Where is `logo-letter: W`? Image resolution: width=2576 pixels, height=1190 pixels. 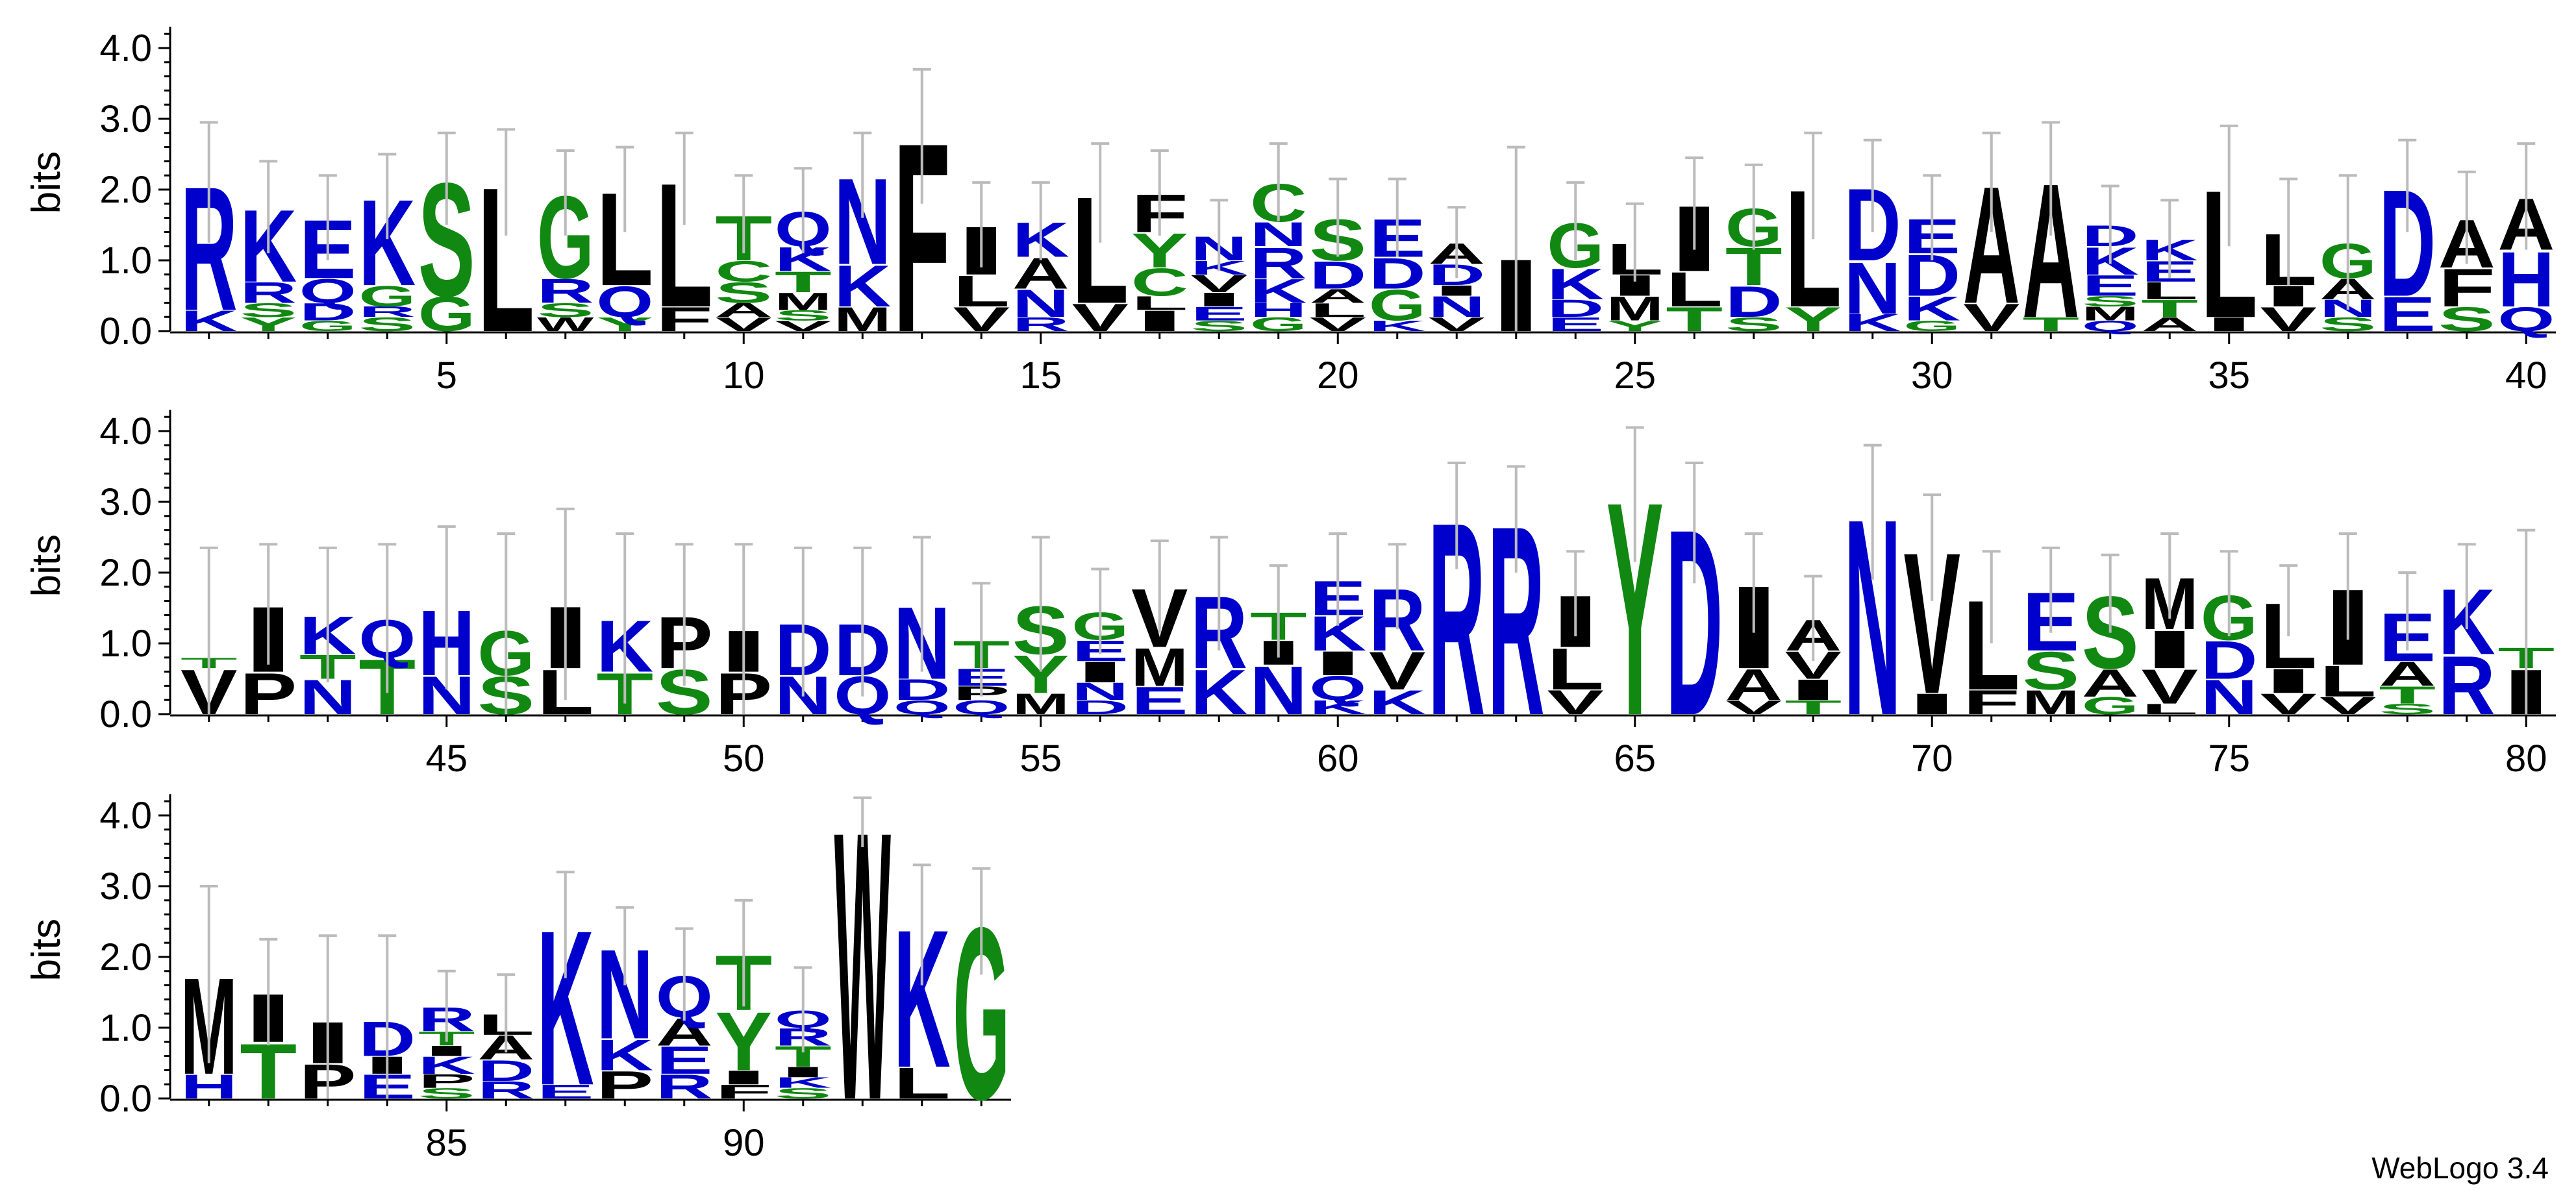 logo-letter: W is located at coordinates (565, 325).